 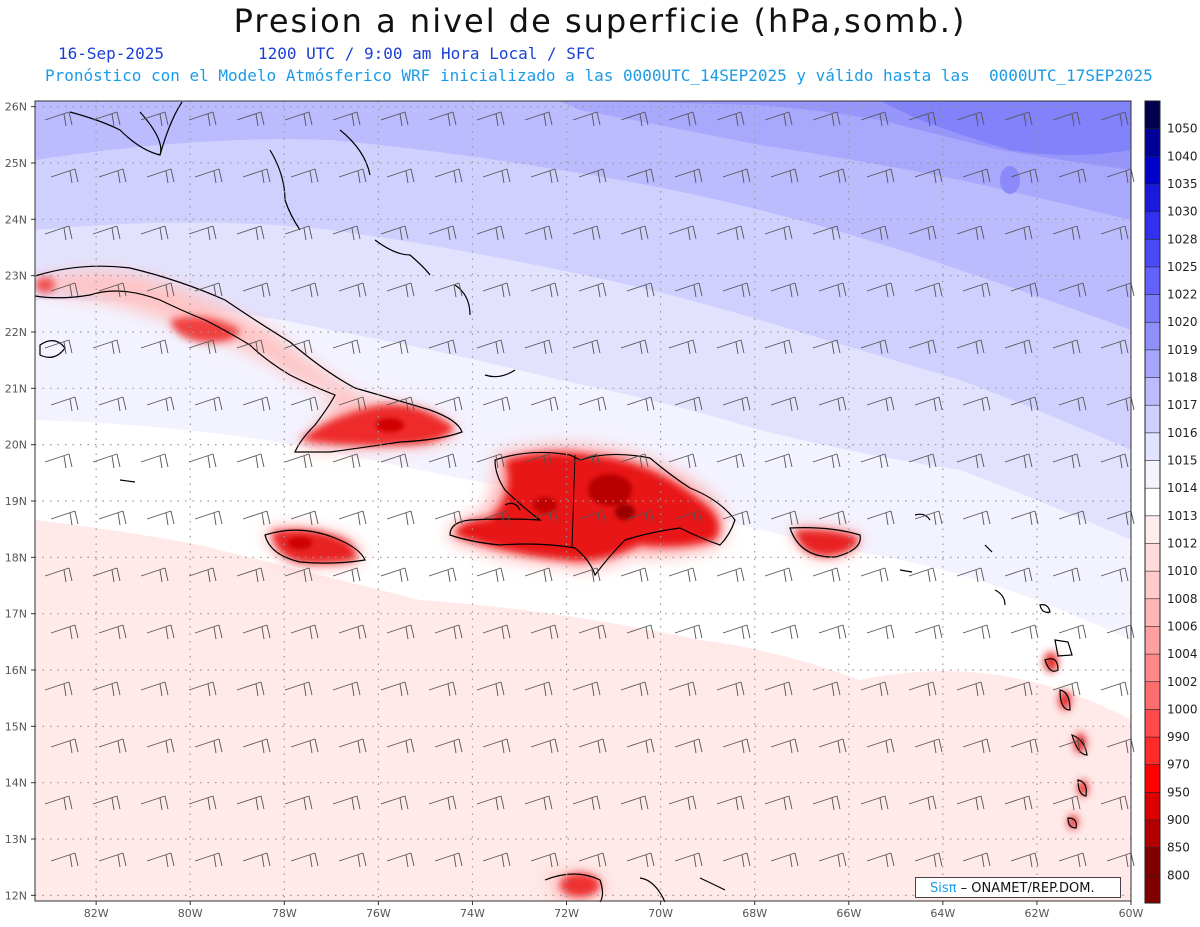 I want to click on colorbar-level-label: 1050, so click(x=1182, y=129).